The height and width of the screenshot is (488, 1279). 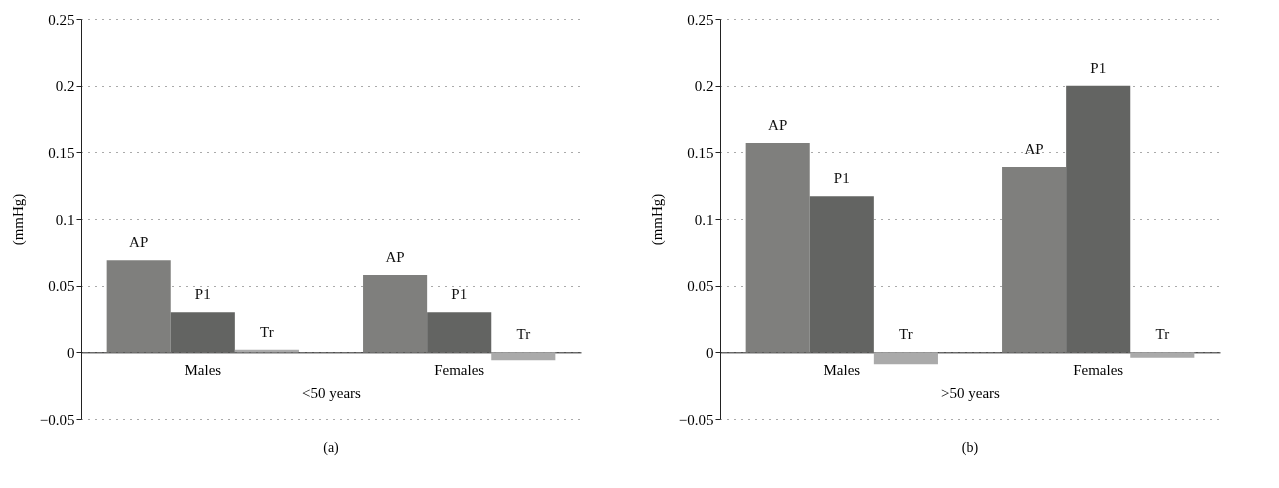 What do you see at coordinates (971, 392) in the screenshot?
I see `x-axis-title: >50 years` at bounding box center [971, 392].